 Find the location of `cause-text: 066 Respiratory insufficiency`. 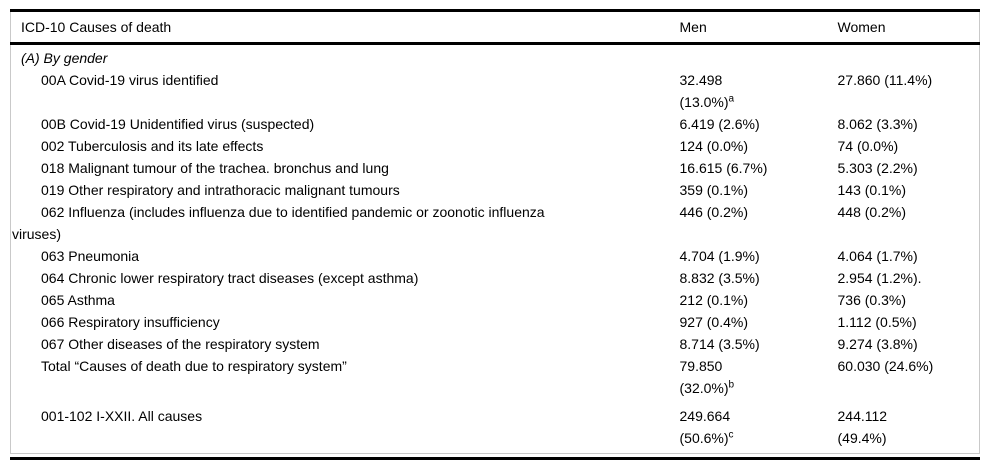

cause-text: 066 Respiratory insufficiency is located at coordinates (130, 322).